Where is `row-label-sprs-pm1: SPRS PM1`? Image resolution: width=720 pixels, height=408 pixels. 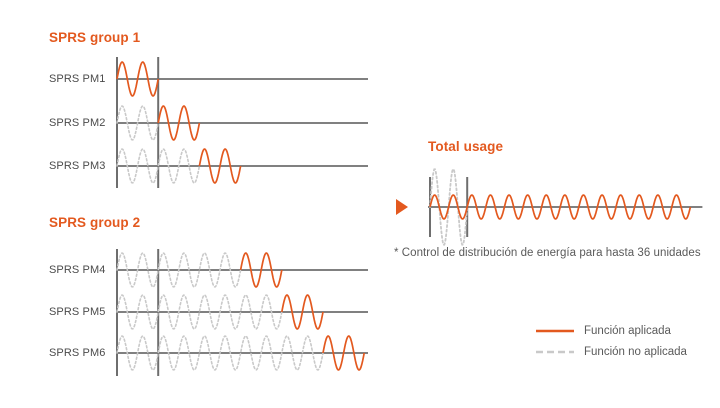
row-label-sprs-pm1: SPRS PM1 is located at coordinates (77, 79).